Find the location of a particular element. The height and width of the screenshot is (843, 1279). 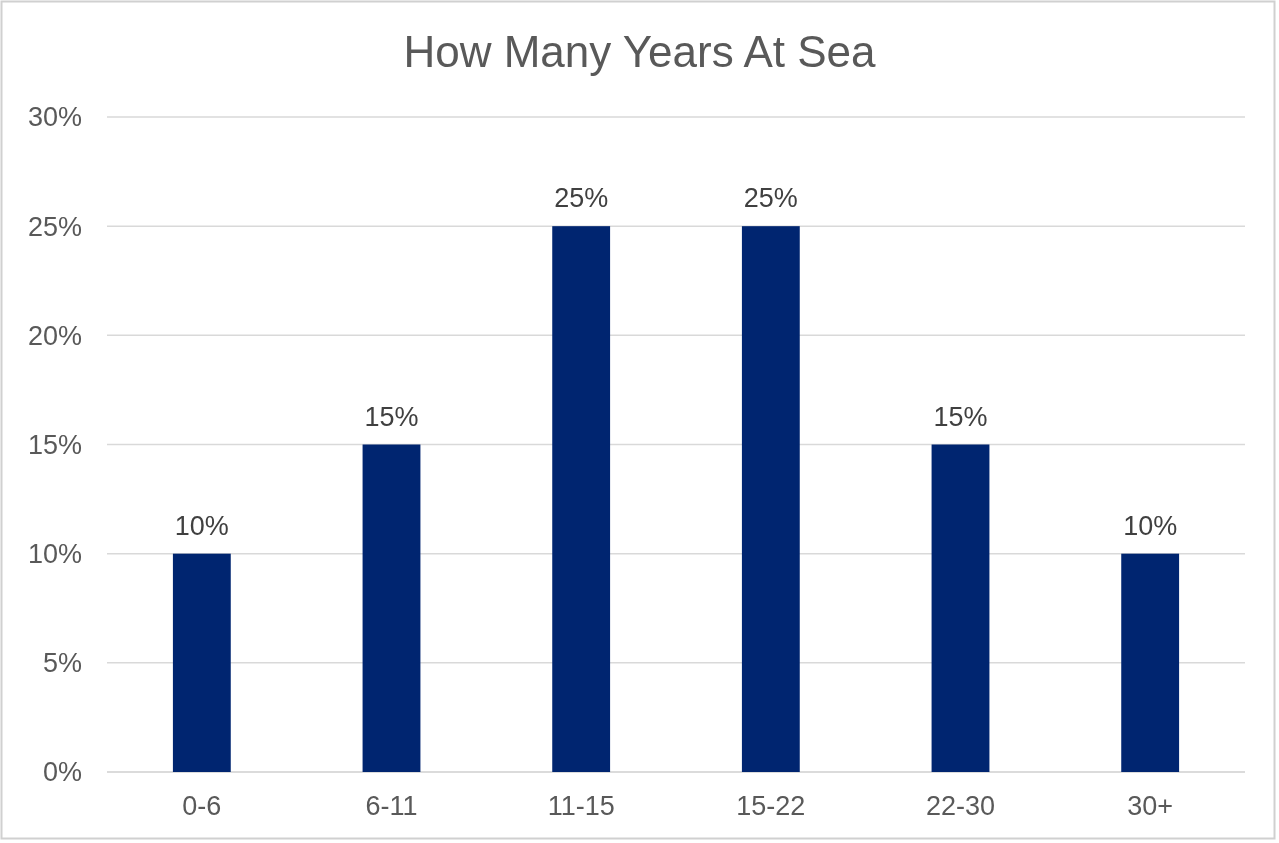

y-tick-label: 15% is located at coordinates (54, 444).